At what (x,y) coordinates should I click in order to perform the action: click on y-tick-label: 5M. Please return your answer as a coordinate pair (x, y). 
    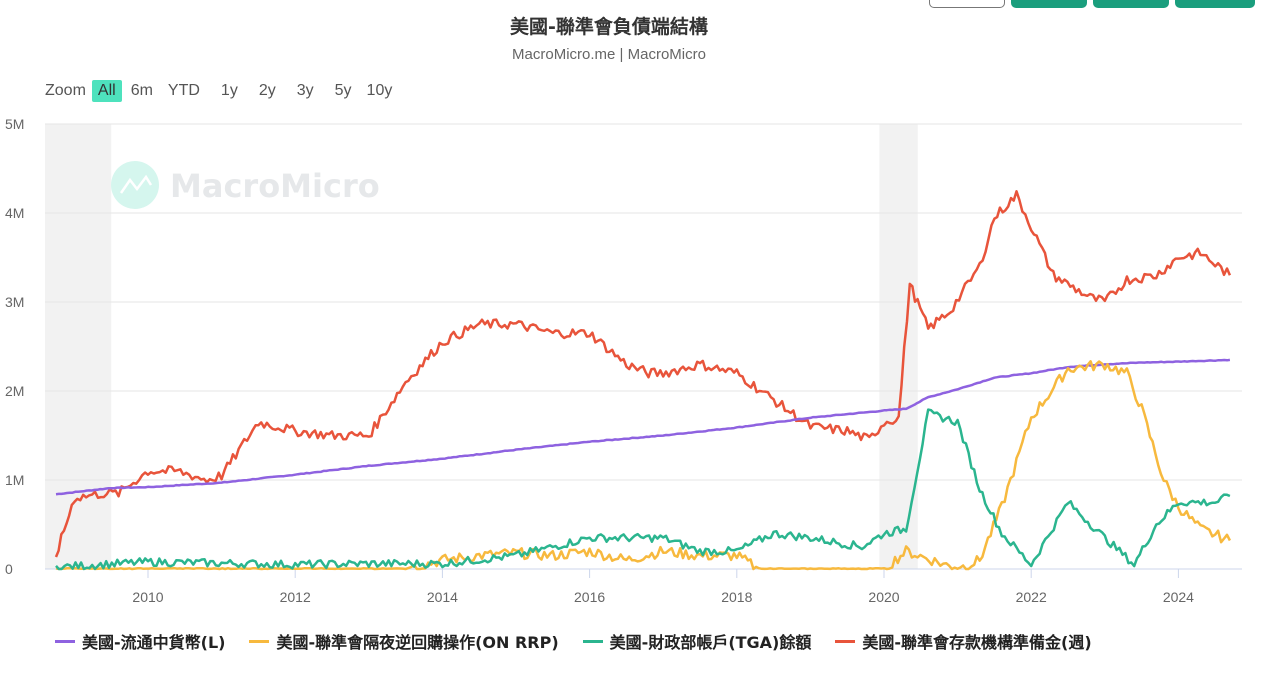
    Looking at the image, I should click on (14, 124).